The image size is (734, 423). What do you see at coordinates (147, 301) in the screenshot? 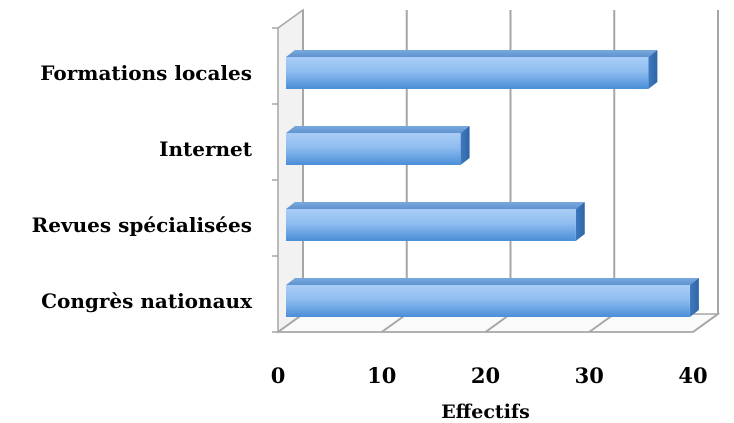
I see `category-label: Congrès nationaux` at bounding box center [147, 301].